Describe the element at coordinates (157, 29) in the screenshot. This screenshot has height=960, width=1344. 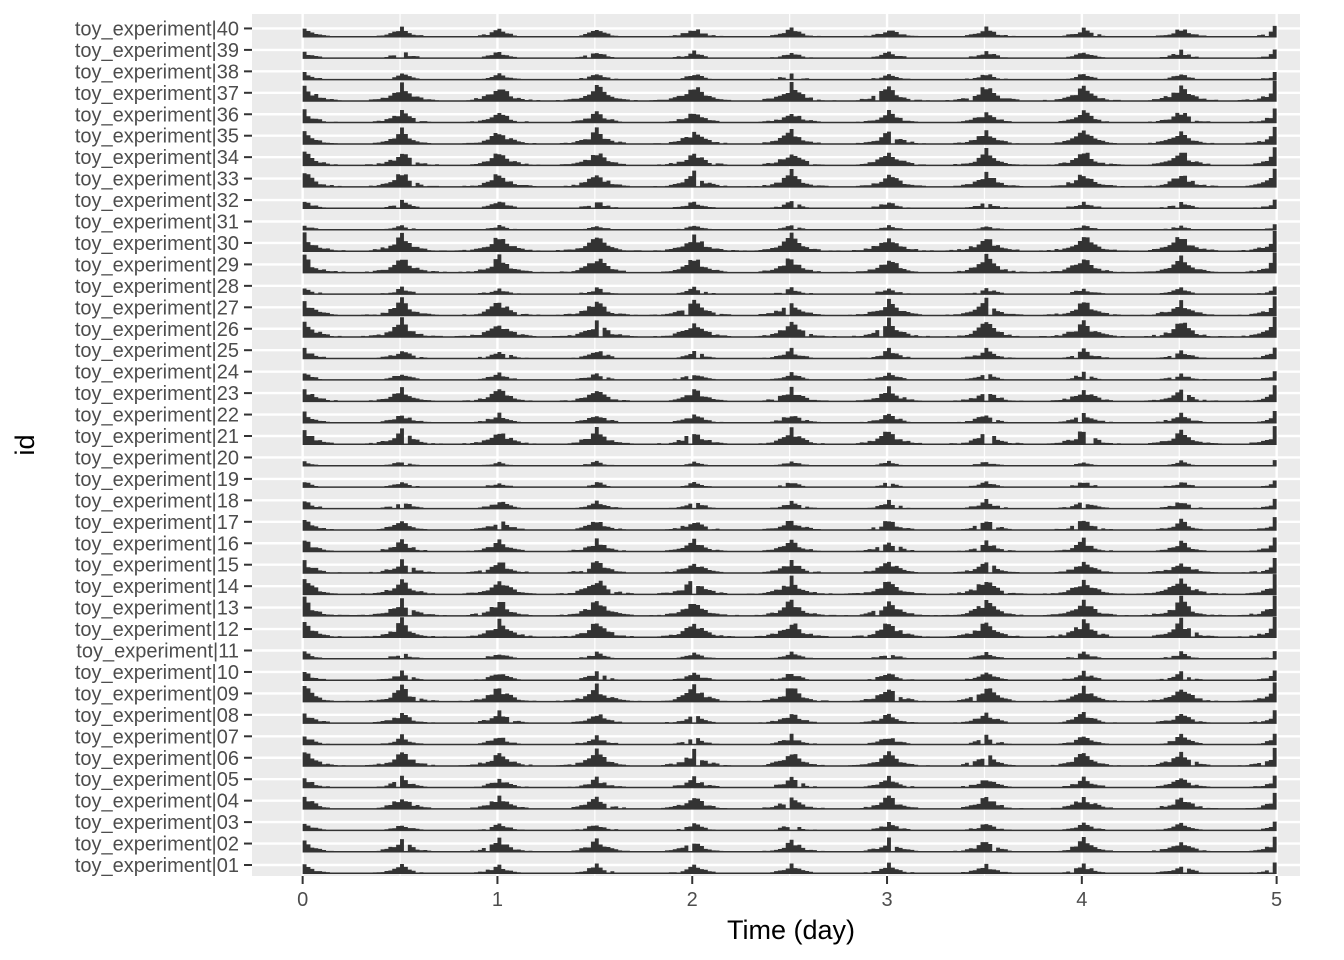
I see `y-tick-label: toy_experiment|40` at that location.